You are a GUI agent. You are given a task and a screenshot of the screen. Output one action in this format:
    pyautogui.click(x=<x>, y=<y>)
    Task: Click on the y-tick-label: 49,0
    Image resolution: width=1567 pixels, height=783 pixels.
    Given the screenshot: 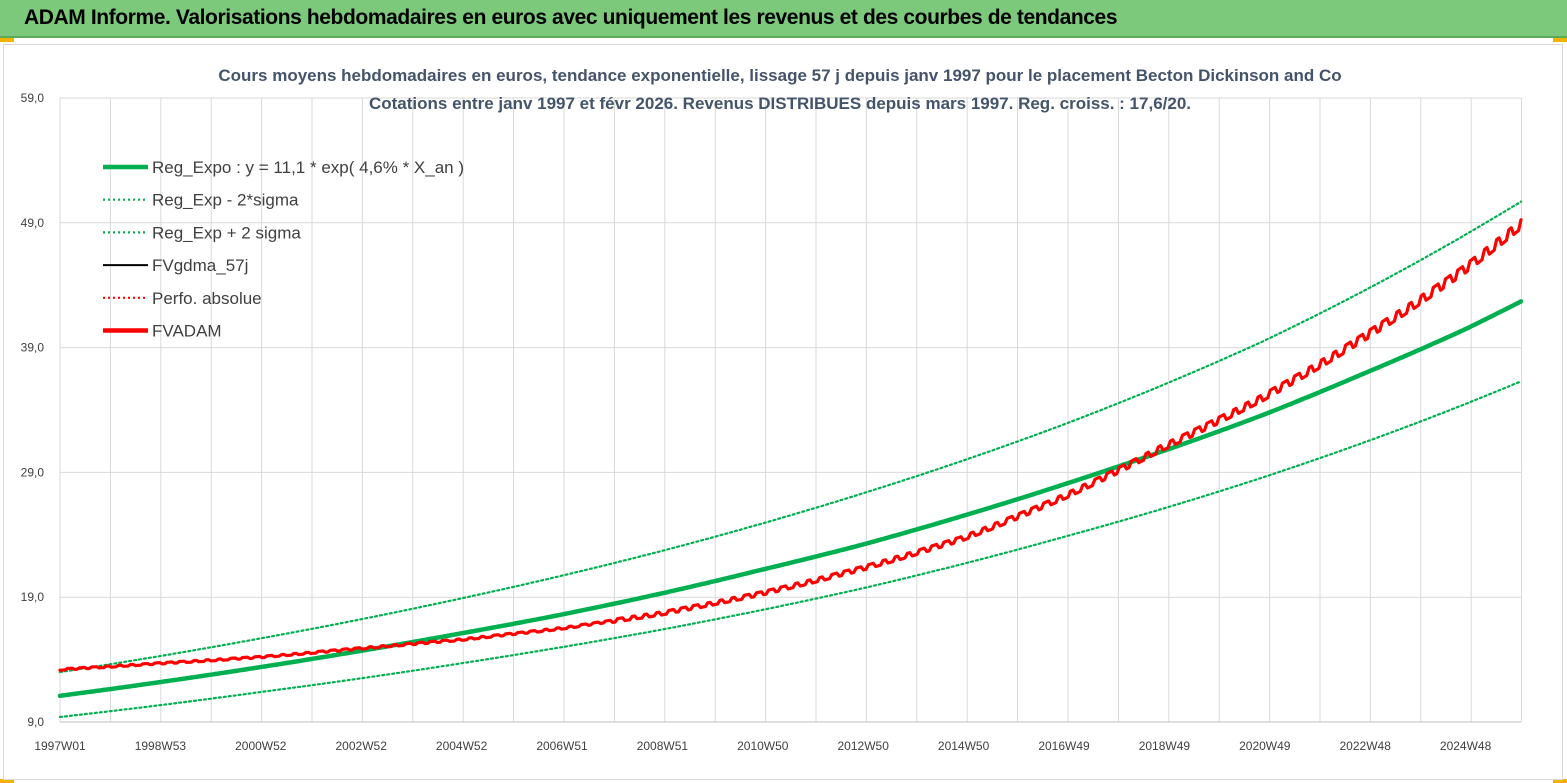 What is the action you would take?
    pyautogui.click(x=33, y=223)
    